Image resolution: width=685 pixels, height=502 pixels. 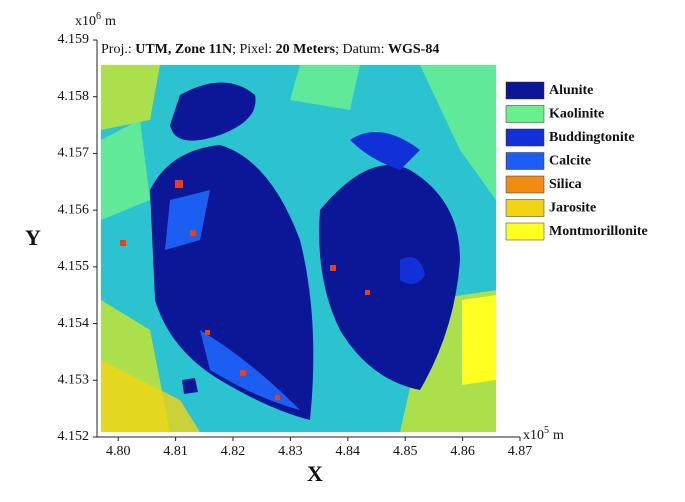 I want to click on x-tick-label: 4.82, so click(x=233, y=451).